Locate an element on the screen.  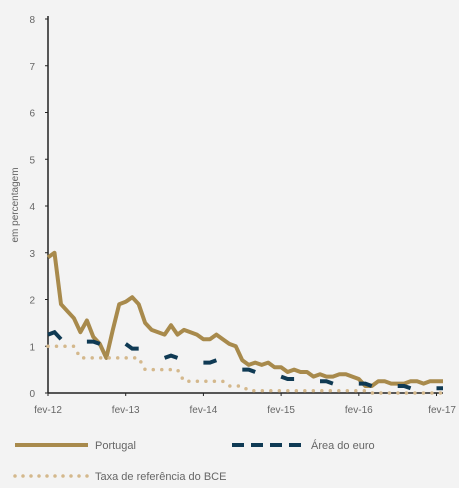
y-tick-label: 2 is located at coordinates (32, 301).